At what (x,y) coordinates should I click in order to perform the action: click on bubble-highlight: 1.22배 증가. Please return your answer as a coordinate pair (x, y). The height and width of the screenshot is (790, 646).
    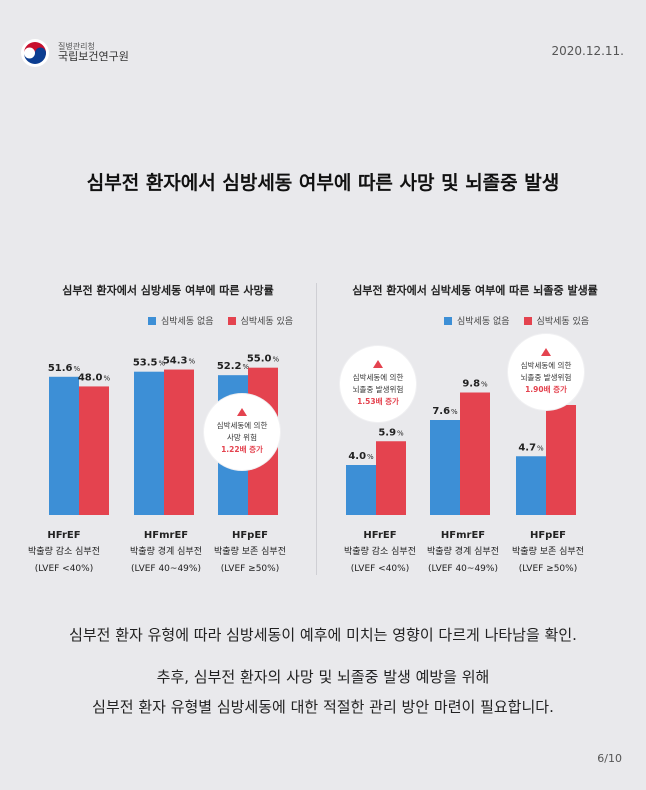
    Looking at the image, I should click on (242, 449).